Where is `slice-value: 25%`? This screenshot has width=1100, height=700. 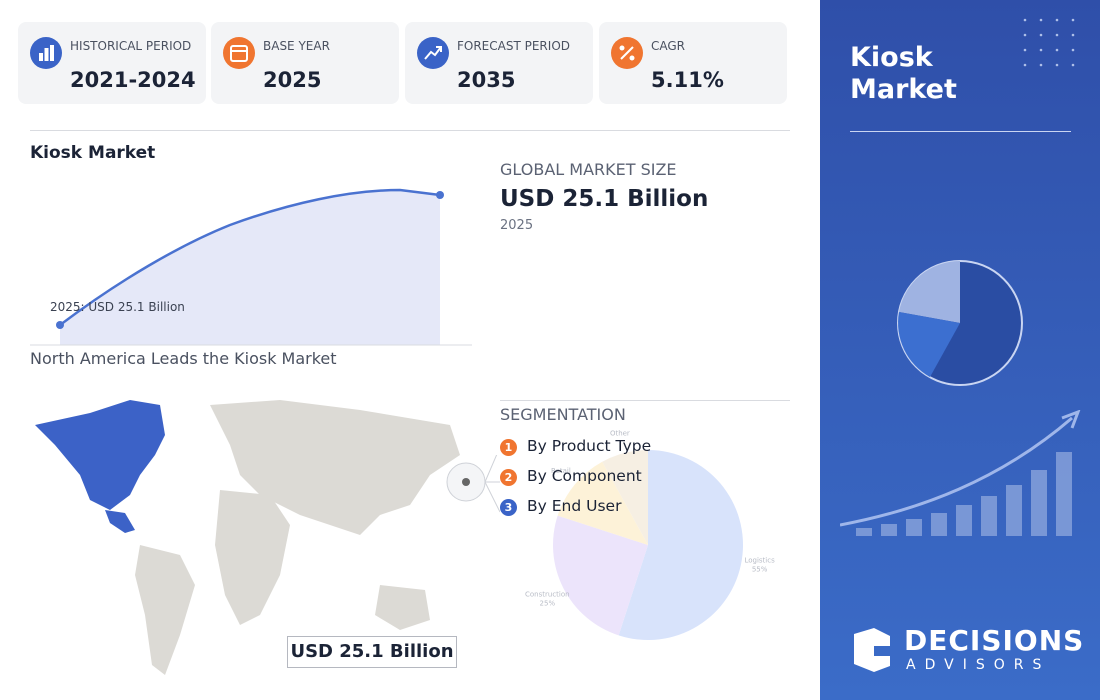 slice-value: 25% is located at coordinates (548, 603).